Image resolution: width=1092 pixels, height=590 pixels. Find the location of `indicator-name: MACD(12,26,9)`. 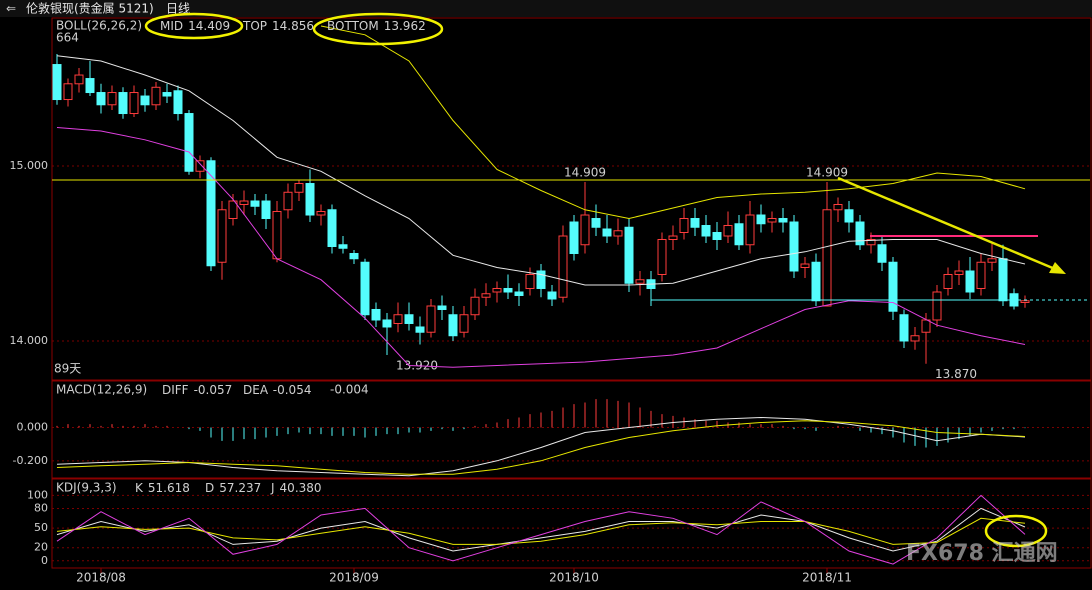

indicator-name: MACD(12,26,9) is located at coordinates (101, 390).